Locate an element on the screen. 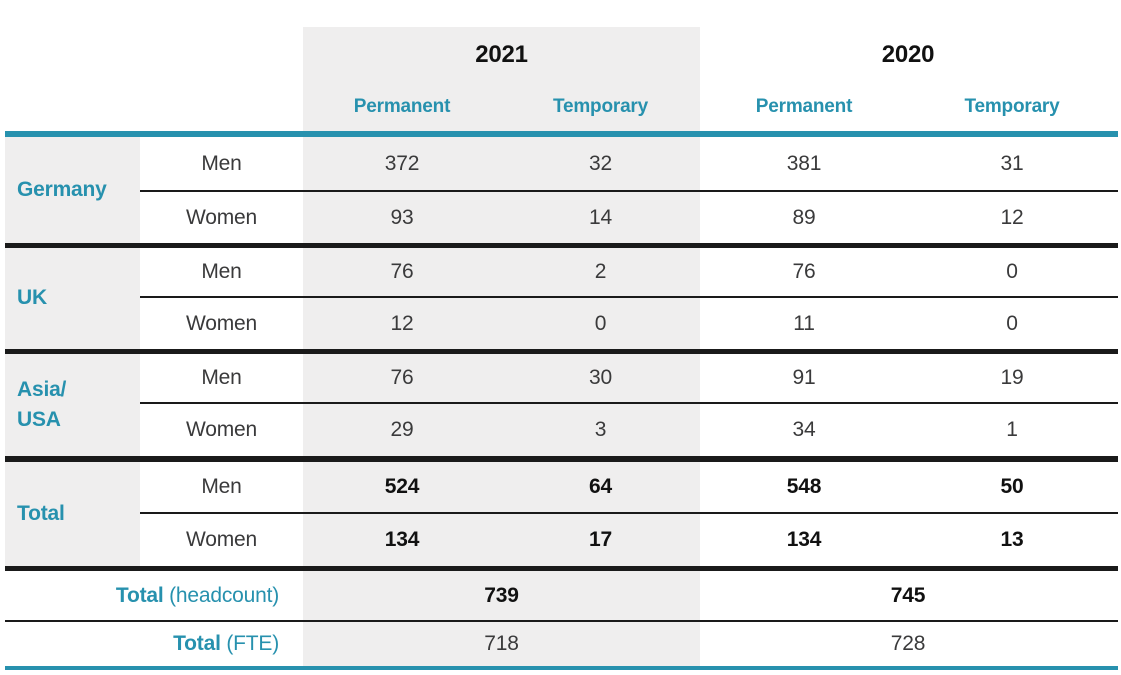 This screenshot has height=675, width=1121. summary-headcount-2020: 745 is located at coordinates (908, 595).